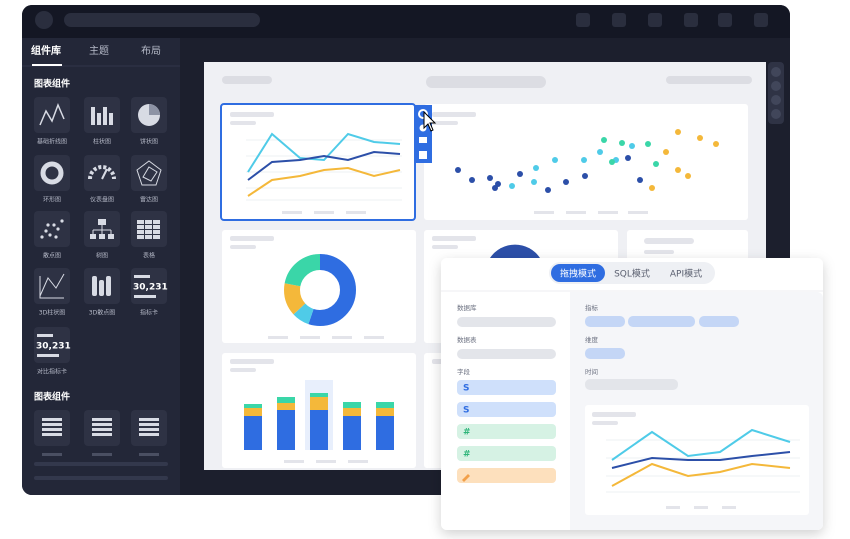 This screenshot has width=850, height=539. I want to click on mode-tab: 拖拽模式, so click(578, 274).